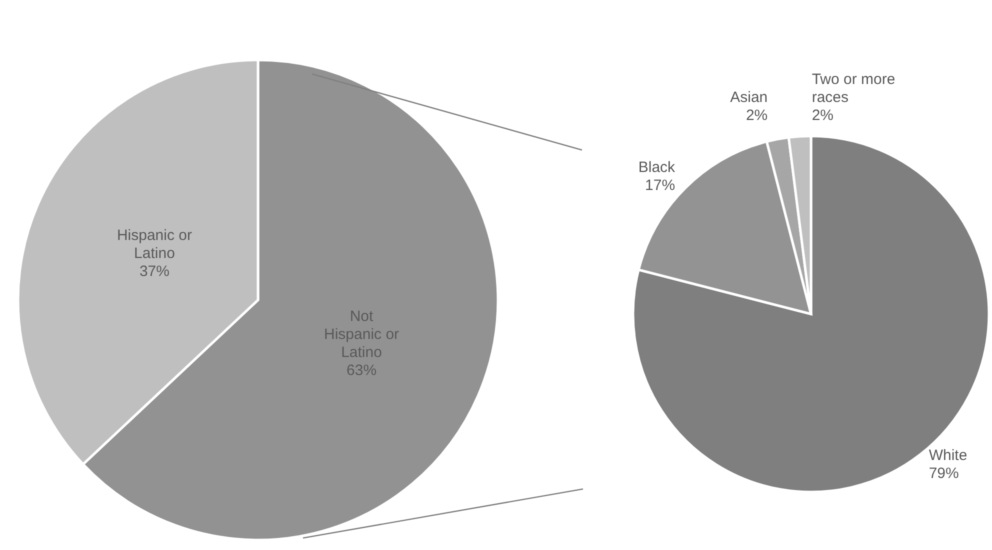 This screenshot has height=550, width=992. I want to click on slice-label: Two or more races, so click(854, 88).